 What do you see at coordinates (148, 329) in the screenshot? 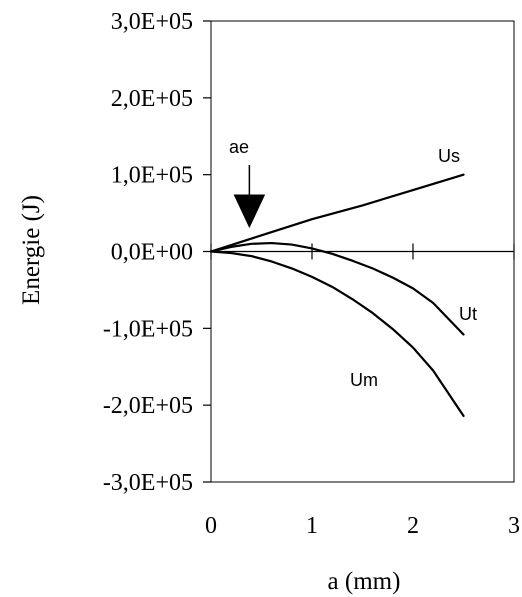
I see `y-tick-label: -1,0E+05` at bounding box center [148, 329].